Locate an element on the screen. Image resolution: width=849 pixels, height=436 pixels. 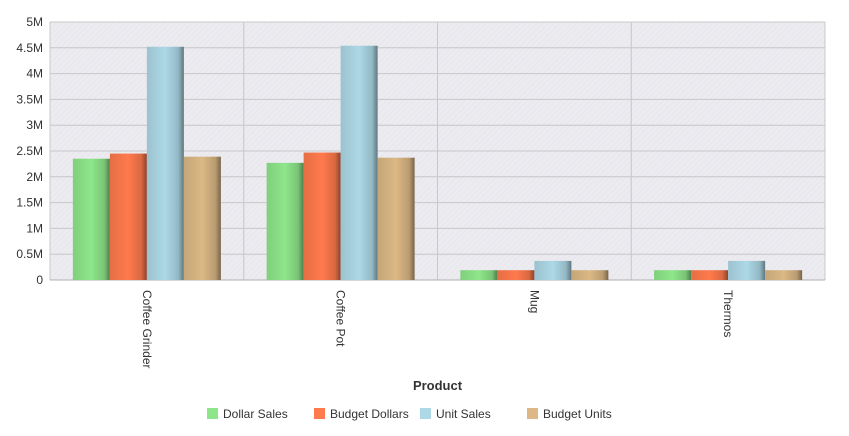
legend-label: Budget Units is located at coordinates (577, 414).